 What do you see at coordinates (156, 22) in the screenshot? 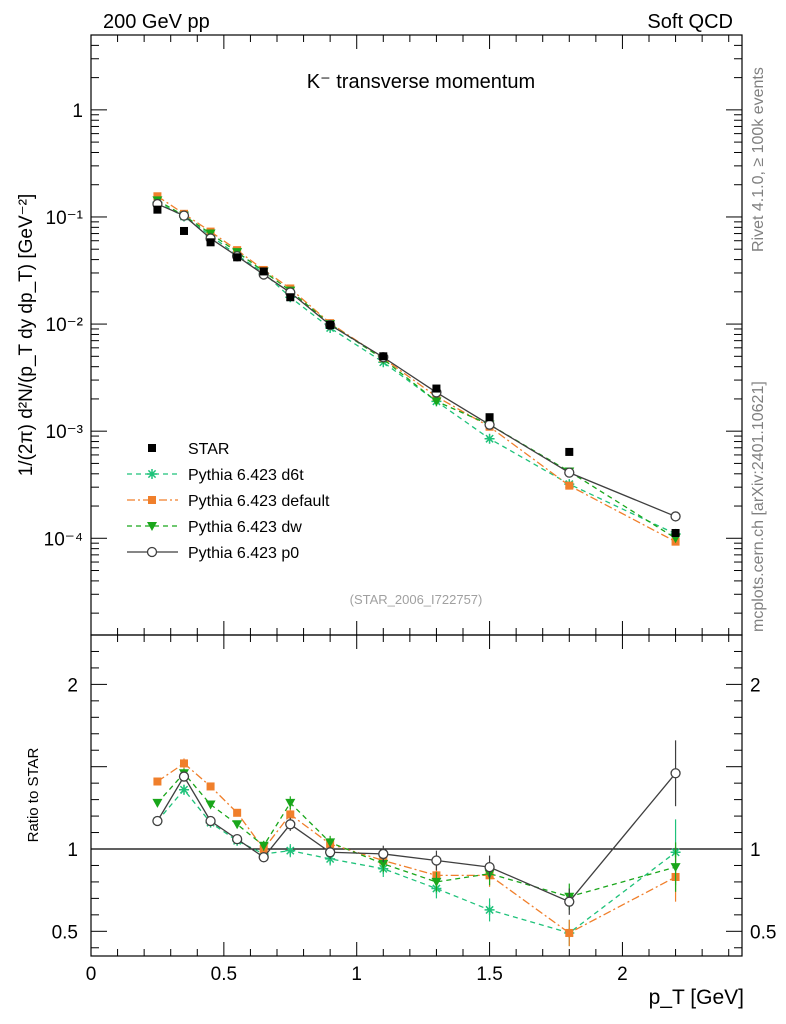
I see `header-left: 200 GeV pp` at bounding box center [156, 22].